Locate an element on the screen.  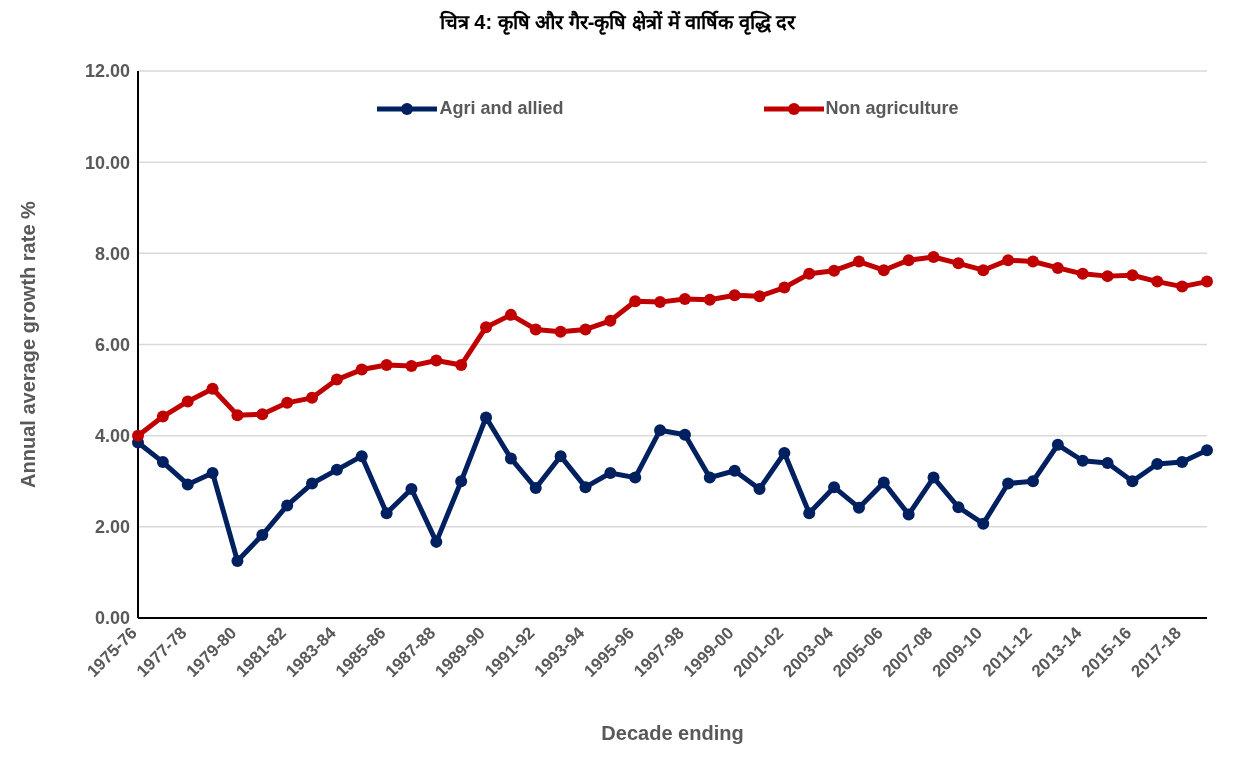
chart-title: चित्र 4: कृषि और गैर-कृषि क्षेत्रों में वार्षिक वृद्धि दर is located at coordinates (617, 23).